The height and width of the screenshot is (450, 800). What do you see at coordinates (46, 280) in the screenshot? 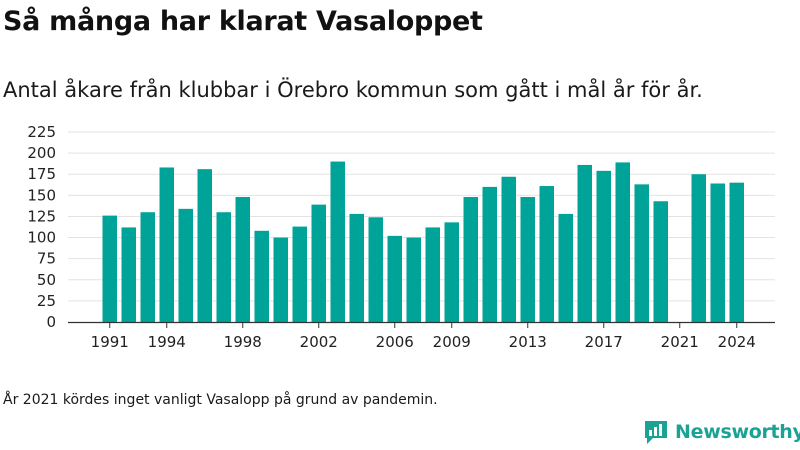
I see `y-tick-label: 50` at bounding box center [46, 280].